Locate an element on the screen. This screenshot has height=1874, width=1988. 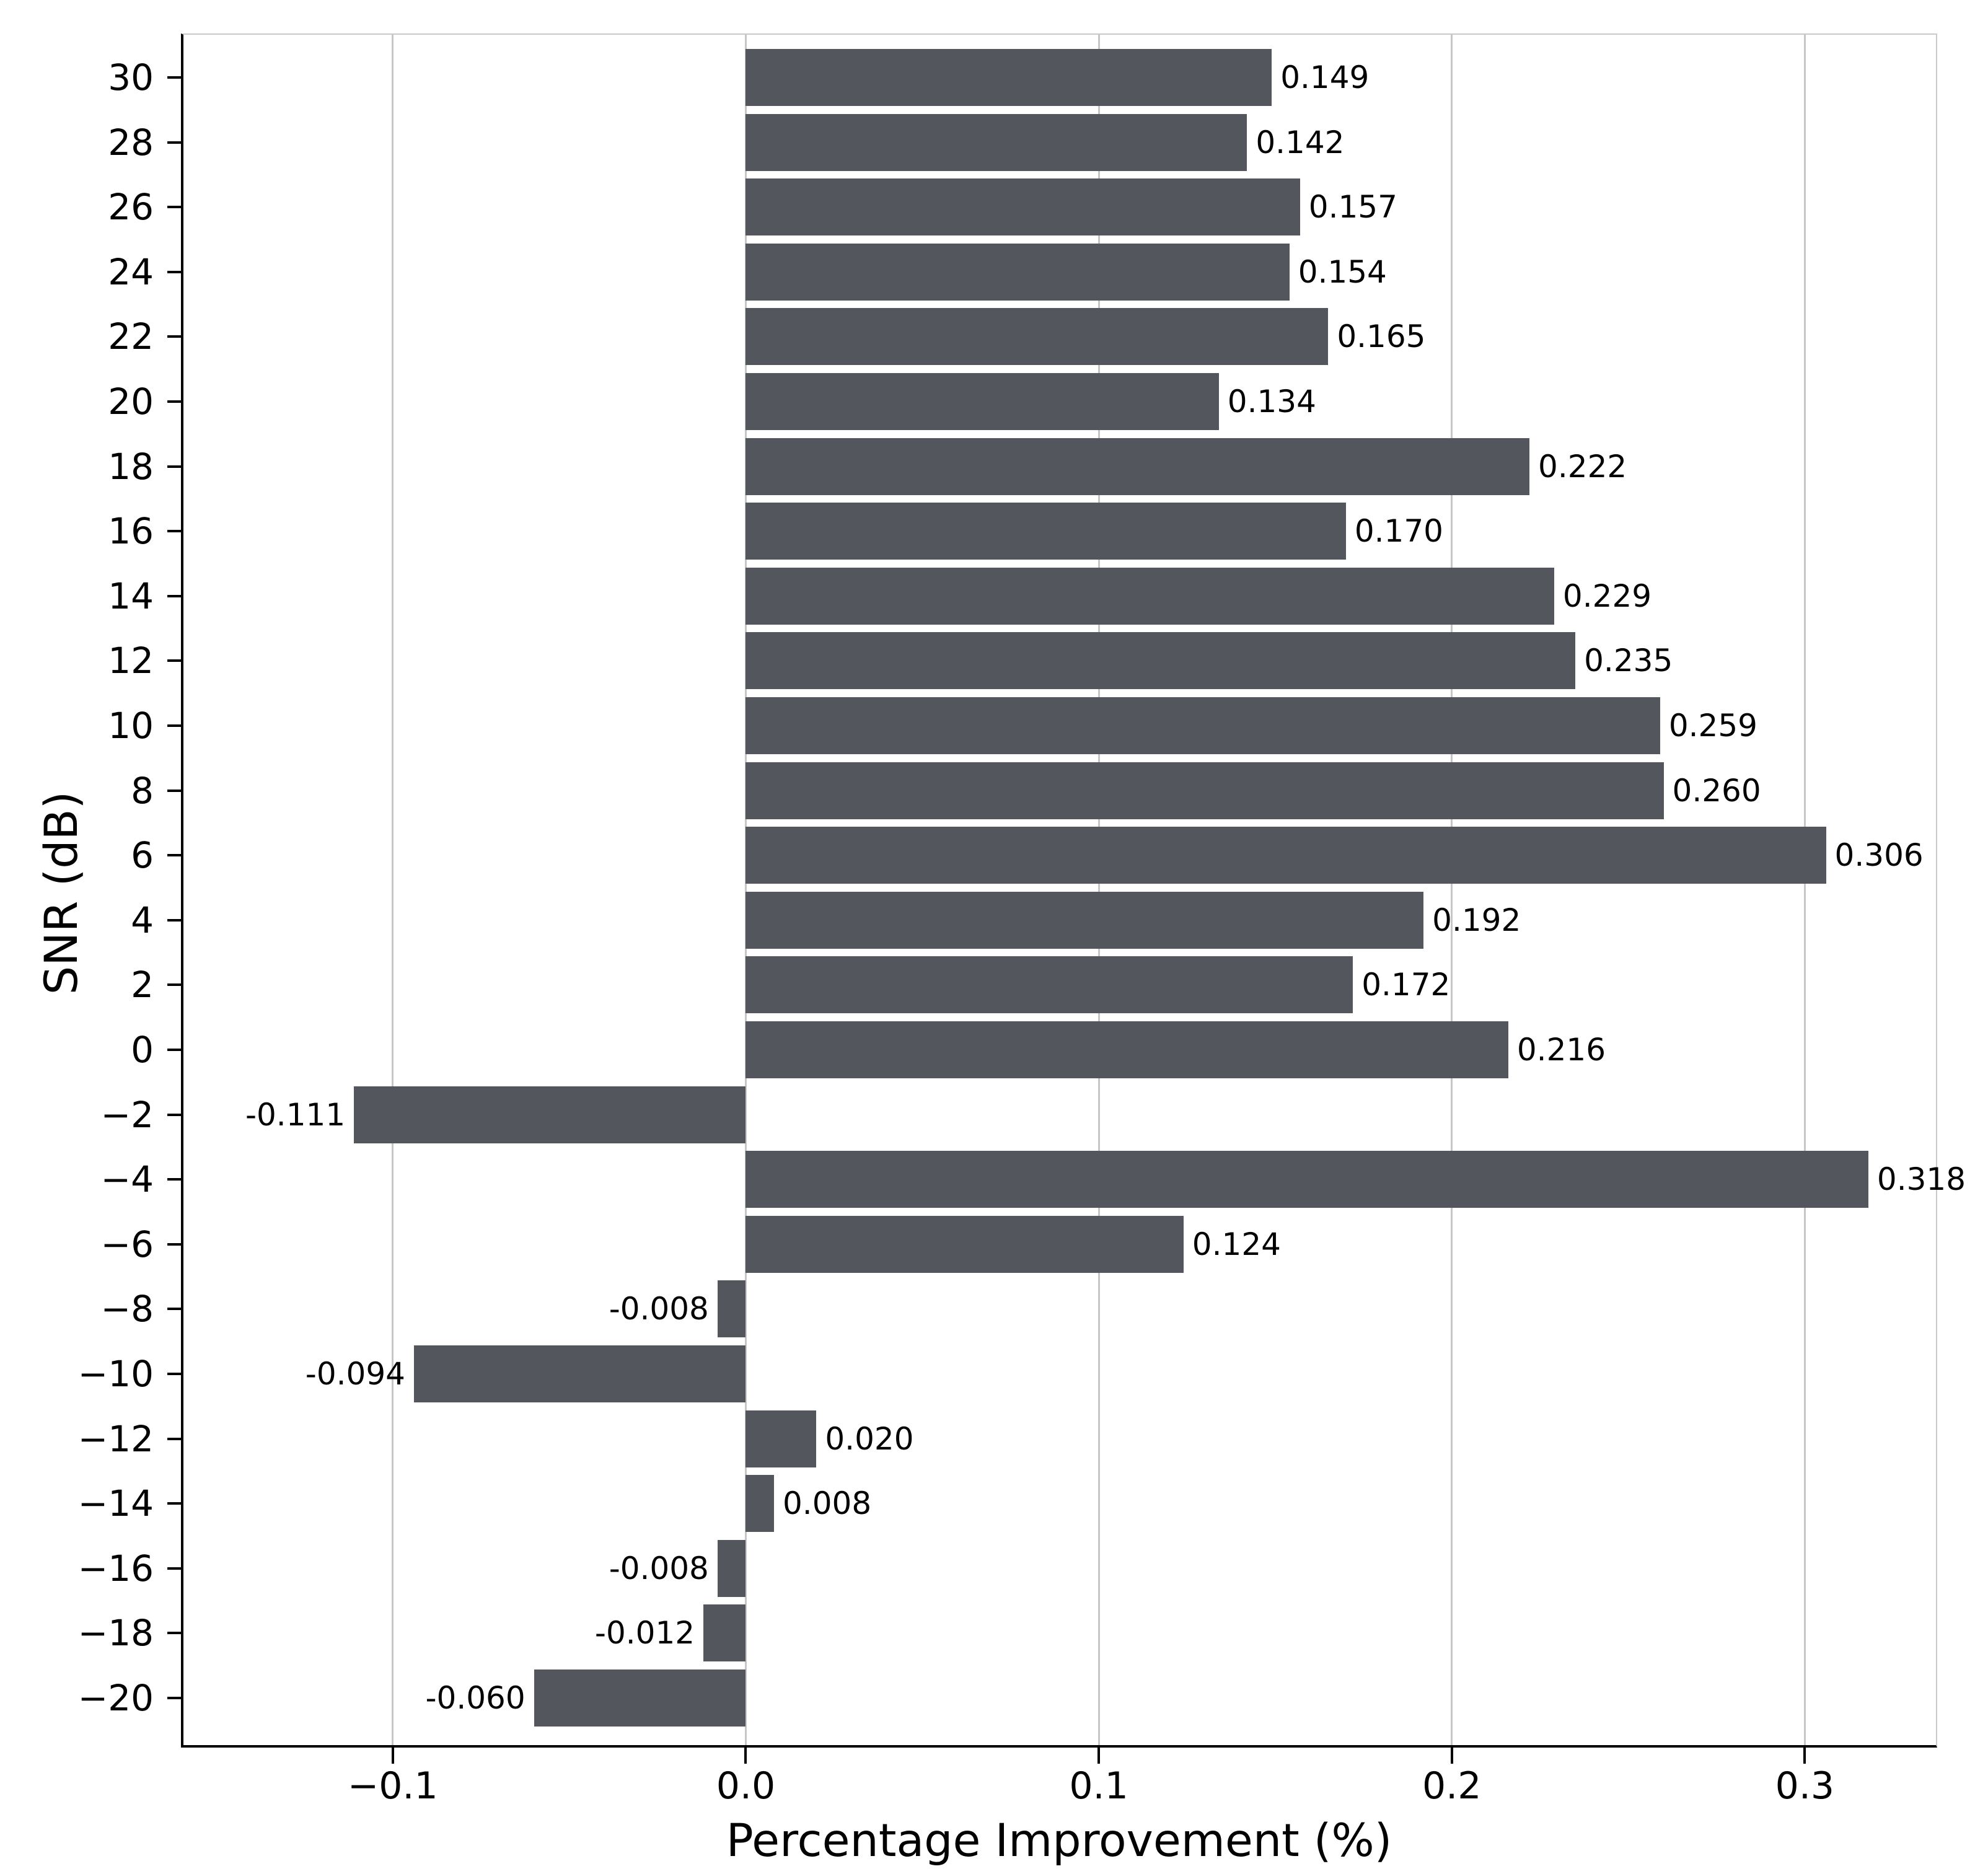
y-tick-label: −14 is located at coordinates (115, 1503).